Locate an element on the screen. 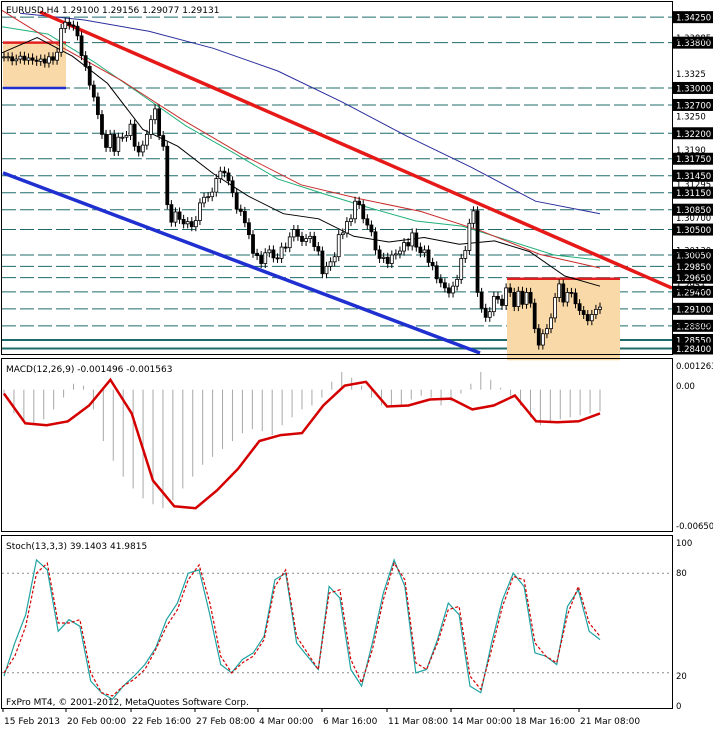 The height and width of the screenshot is (729, 713). stoch-axis-20: 20 is located at coordinates (681, 677).